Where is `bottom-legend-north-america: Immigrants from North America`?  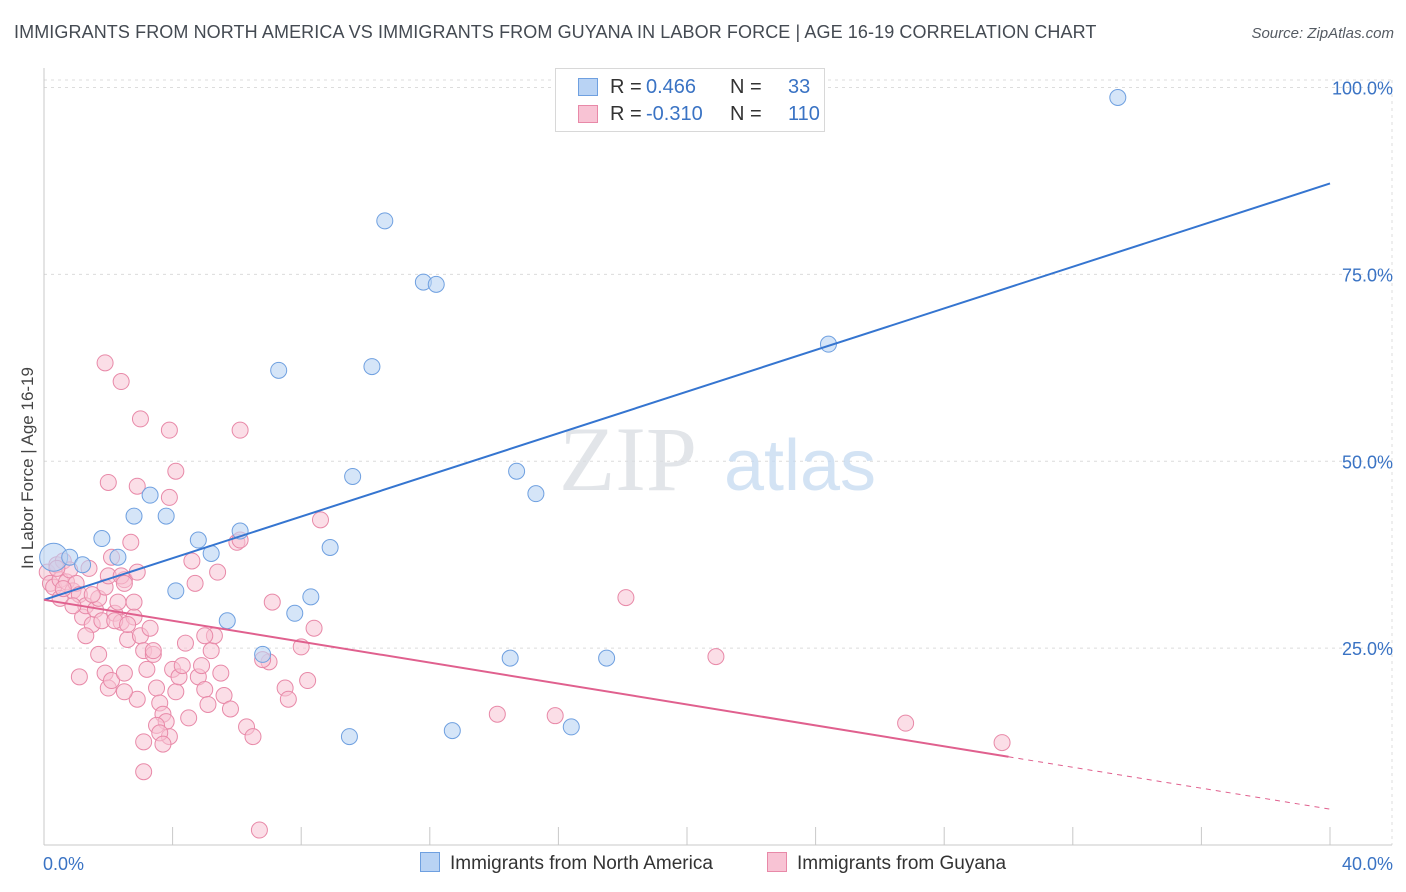 bottom-legend-north-america: Immigrants from North America is located at coordinates (566, 863).